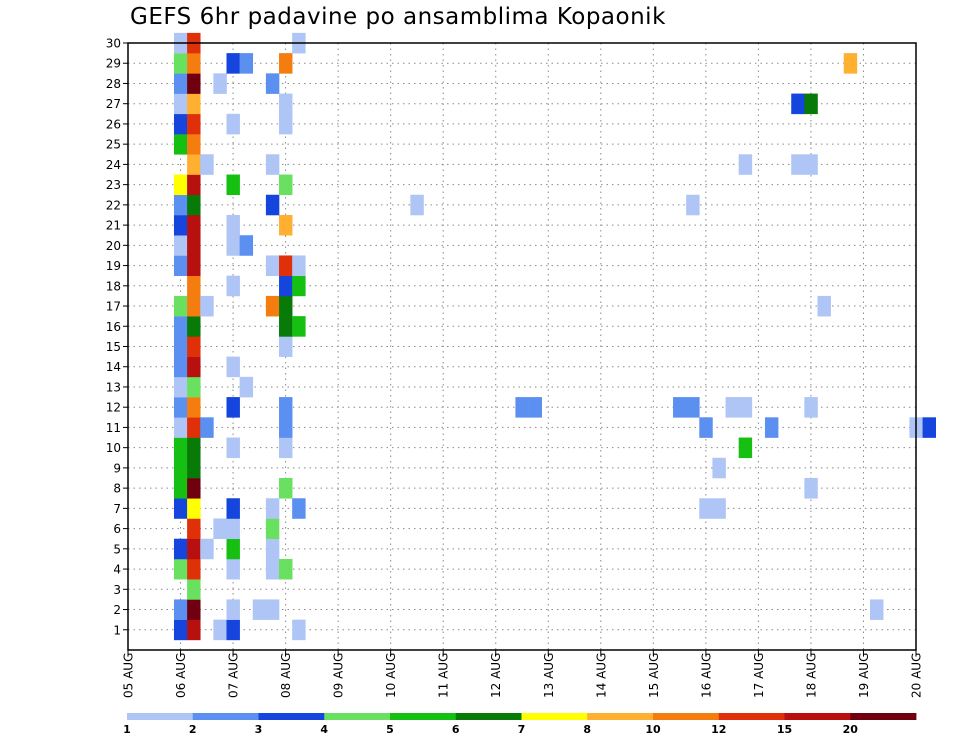  What do you see at coordinates (113, 165) in the screenshot?
I see `y-tick-label: 24` at bounding box center [113, 165].